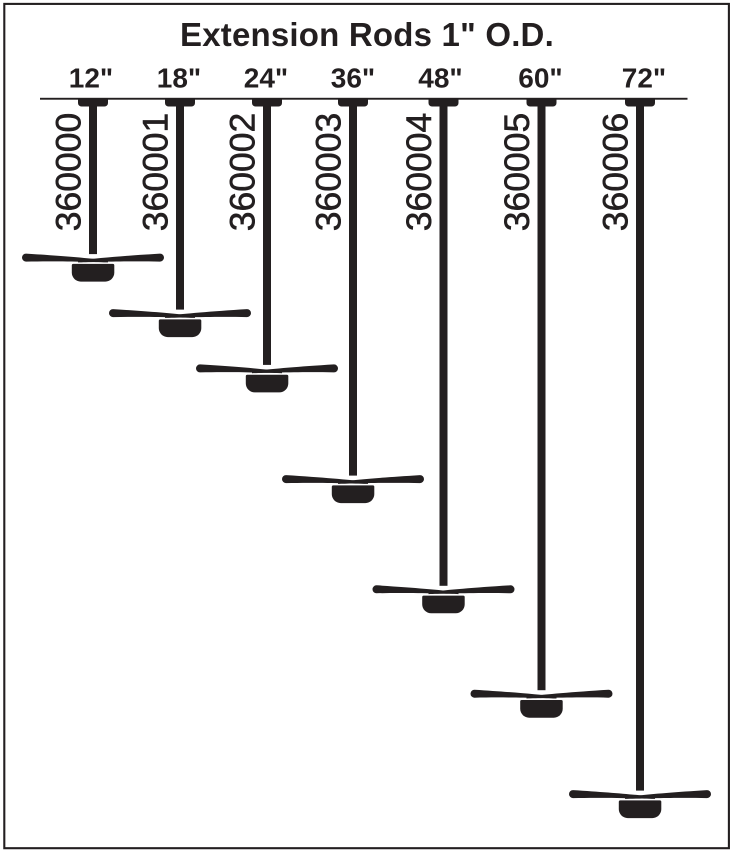 The height and width of the screenshot is (860, 734). What do you see at coordinates (156, 172) in the screenshot?
I see `svg-text: 360001` at bounding box center [156, 172].